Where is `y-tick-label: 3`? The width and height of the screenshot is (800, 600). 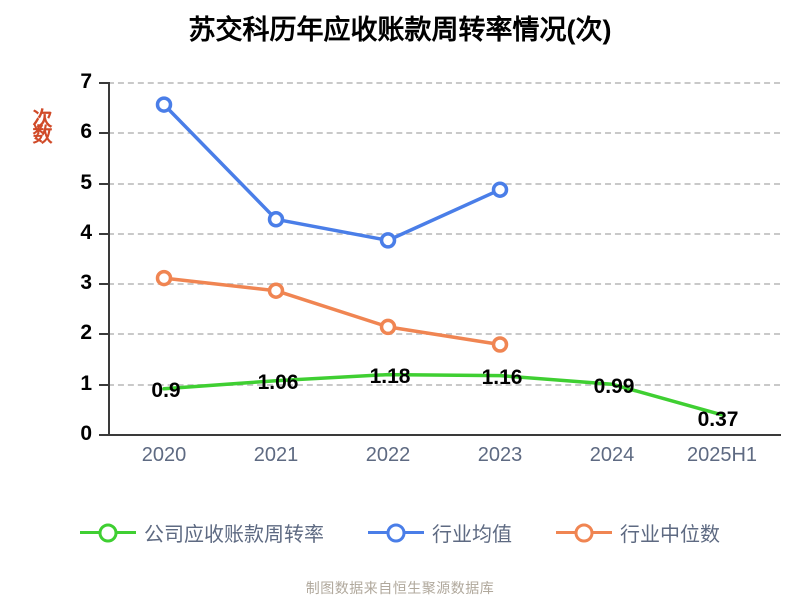 y-tick-label: 3 is located at coordinates (86, 283).